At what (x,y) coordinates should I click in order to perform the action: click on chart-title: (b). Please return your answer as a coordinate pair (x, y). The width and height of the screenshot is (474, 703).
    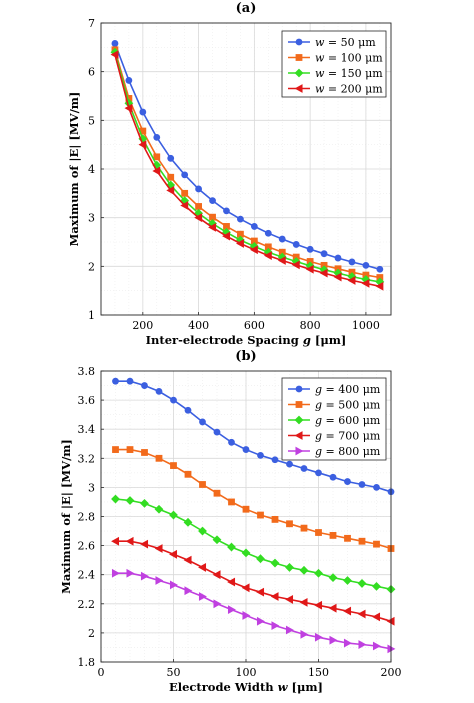
    Looking at the image, I should click on (245, 356).